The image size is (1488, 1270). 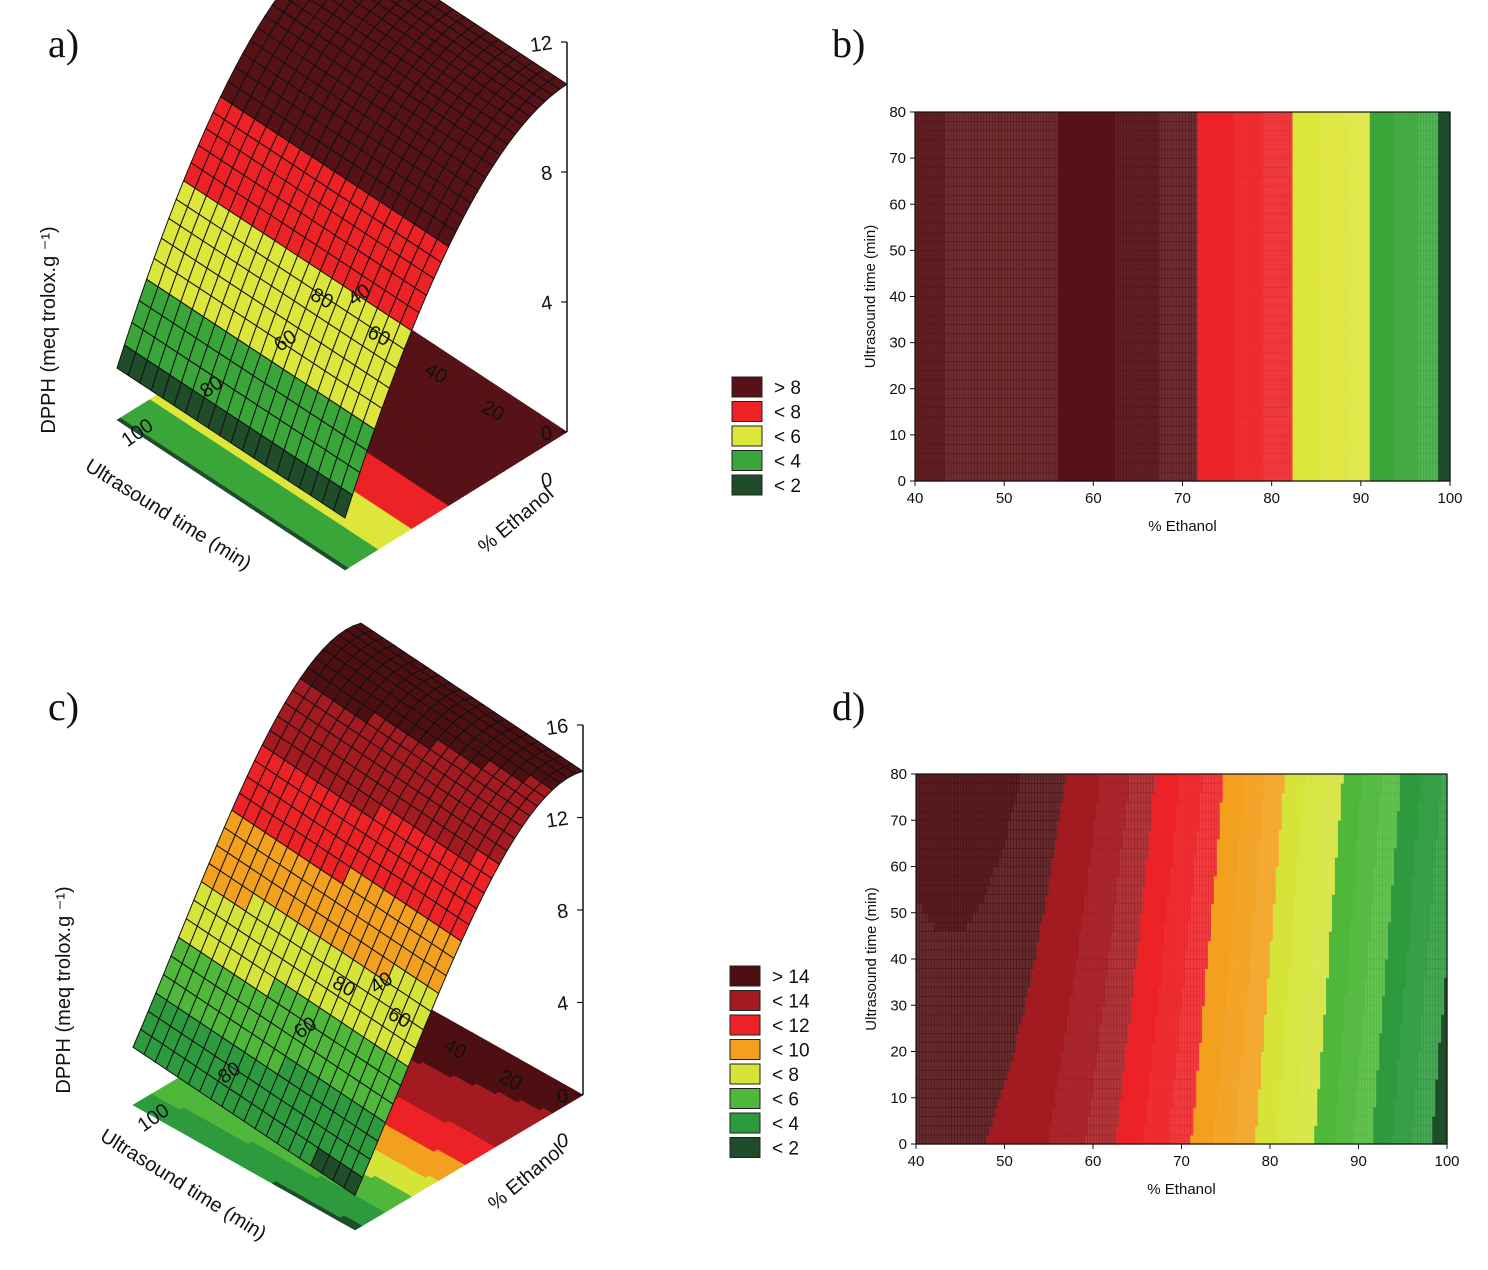 I want to click on panel-label-a: a), so click(x=63, y=43).